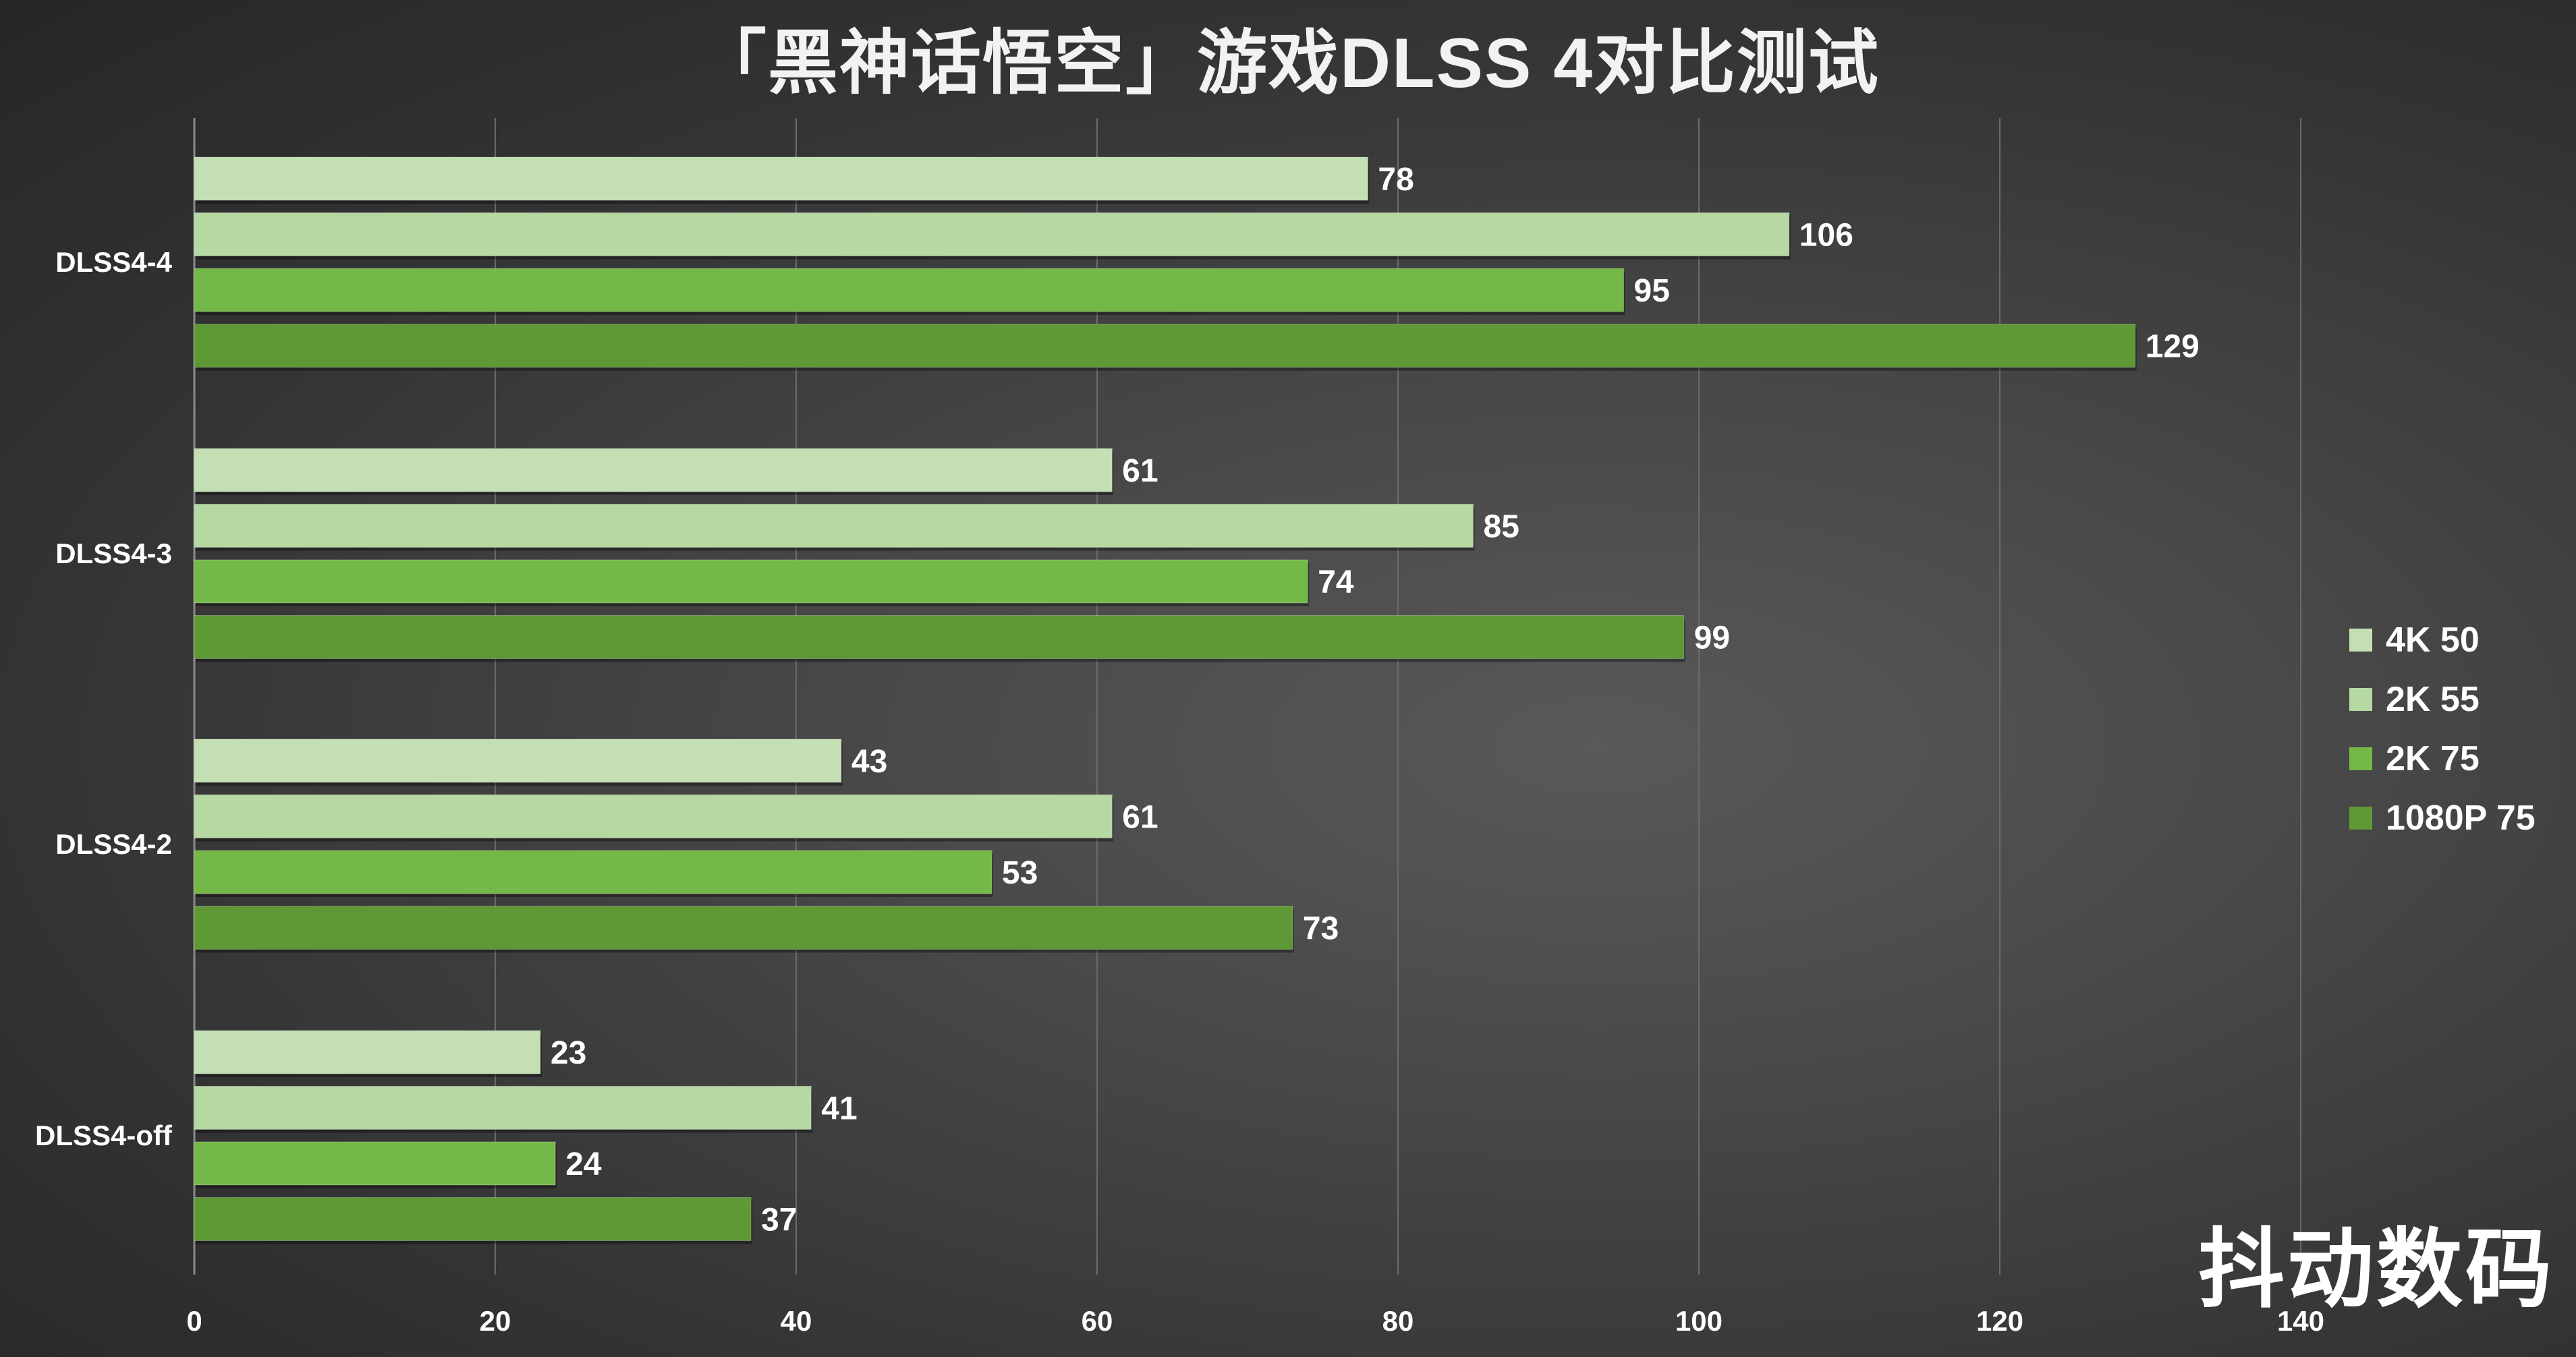  What do you see at coordinates (583, 1164) in the screenshot?
I see `data-label: 24` at bounding box center [583, 1164].